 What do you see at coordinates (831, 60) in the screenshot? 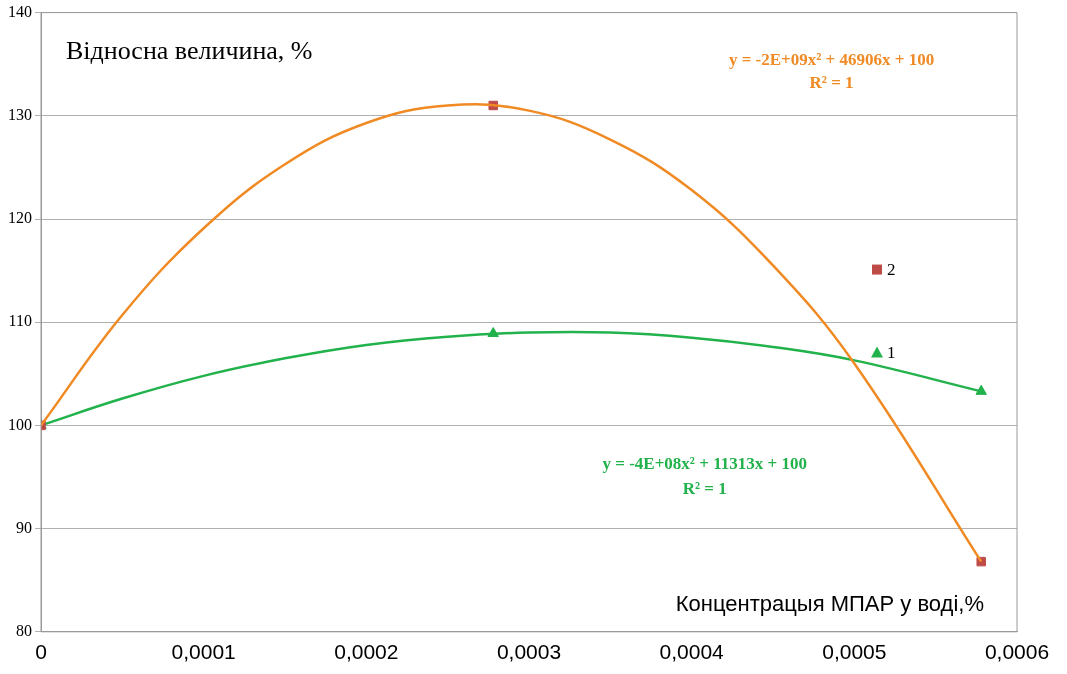
I see `annotation: y = -2E+09x² + 46906x + 100` at bounding box center [831, 60].